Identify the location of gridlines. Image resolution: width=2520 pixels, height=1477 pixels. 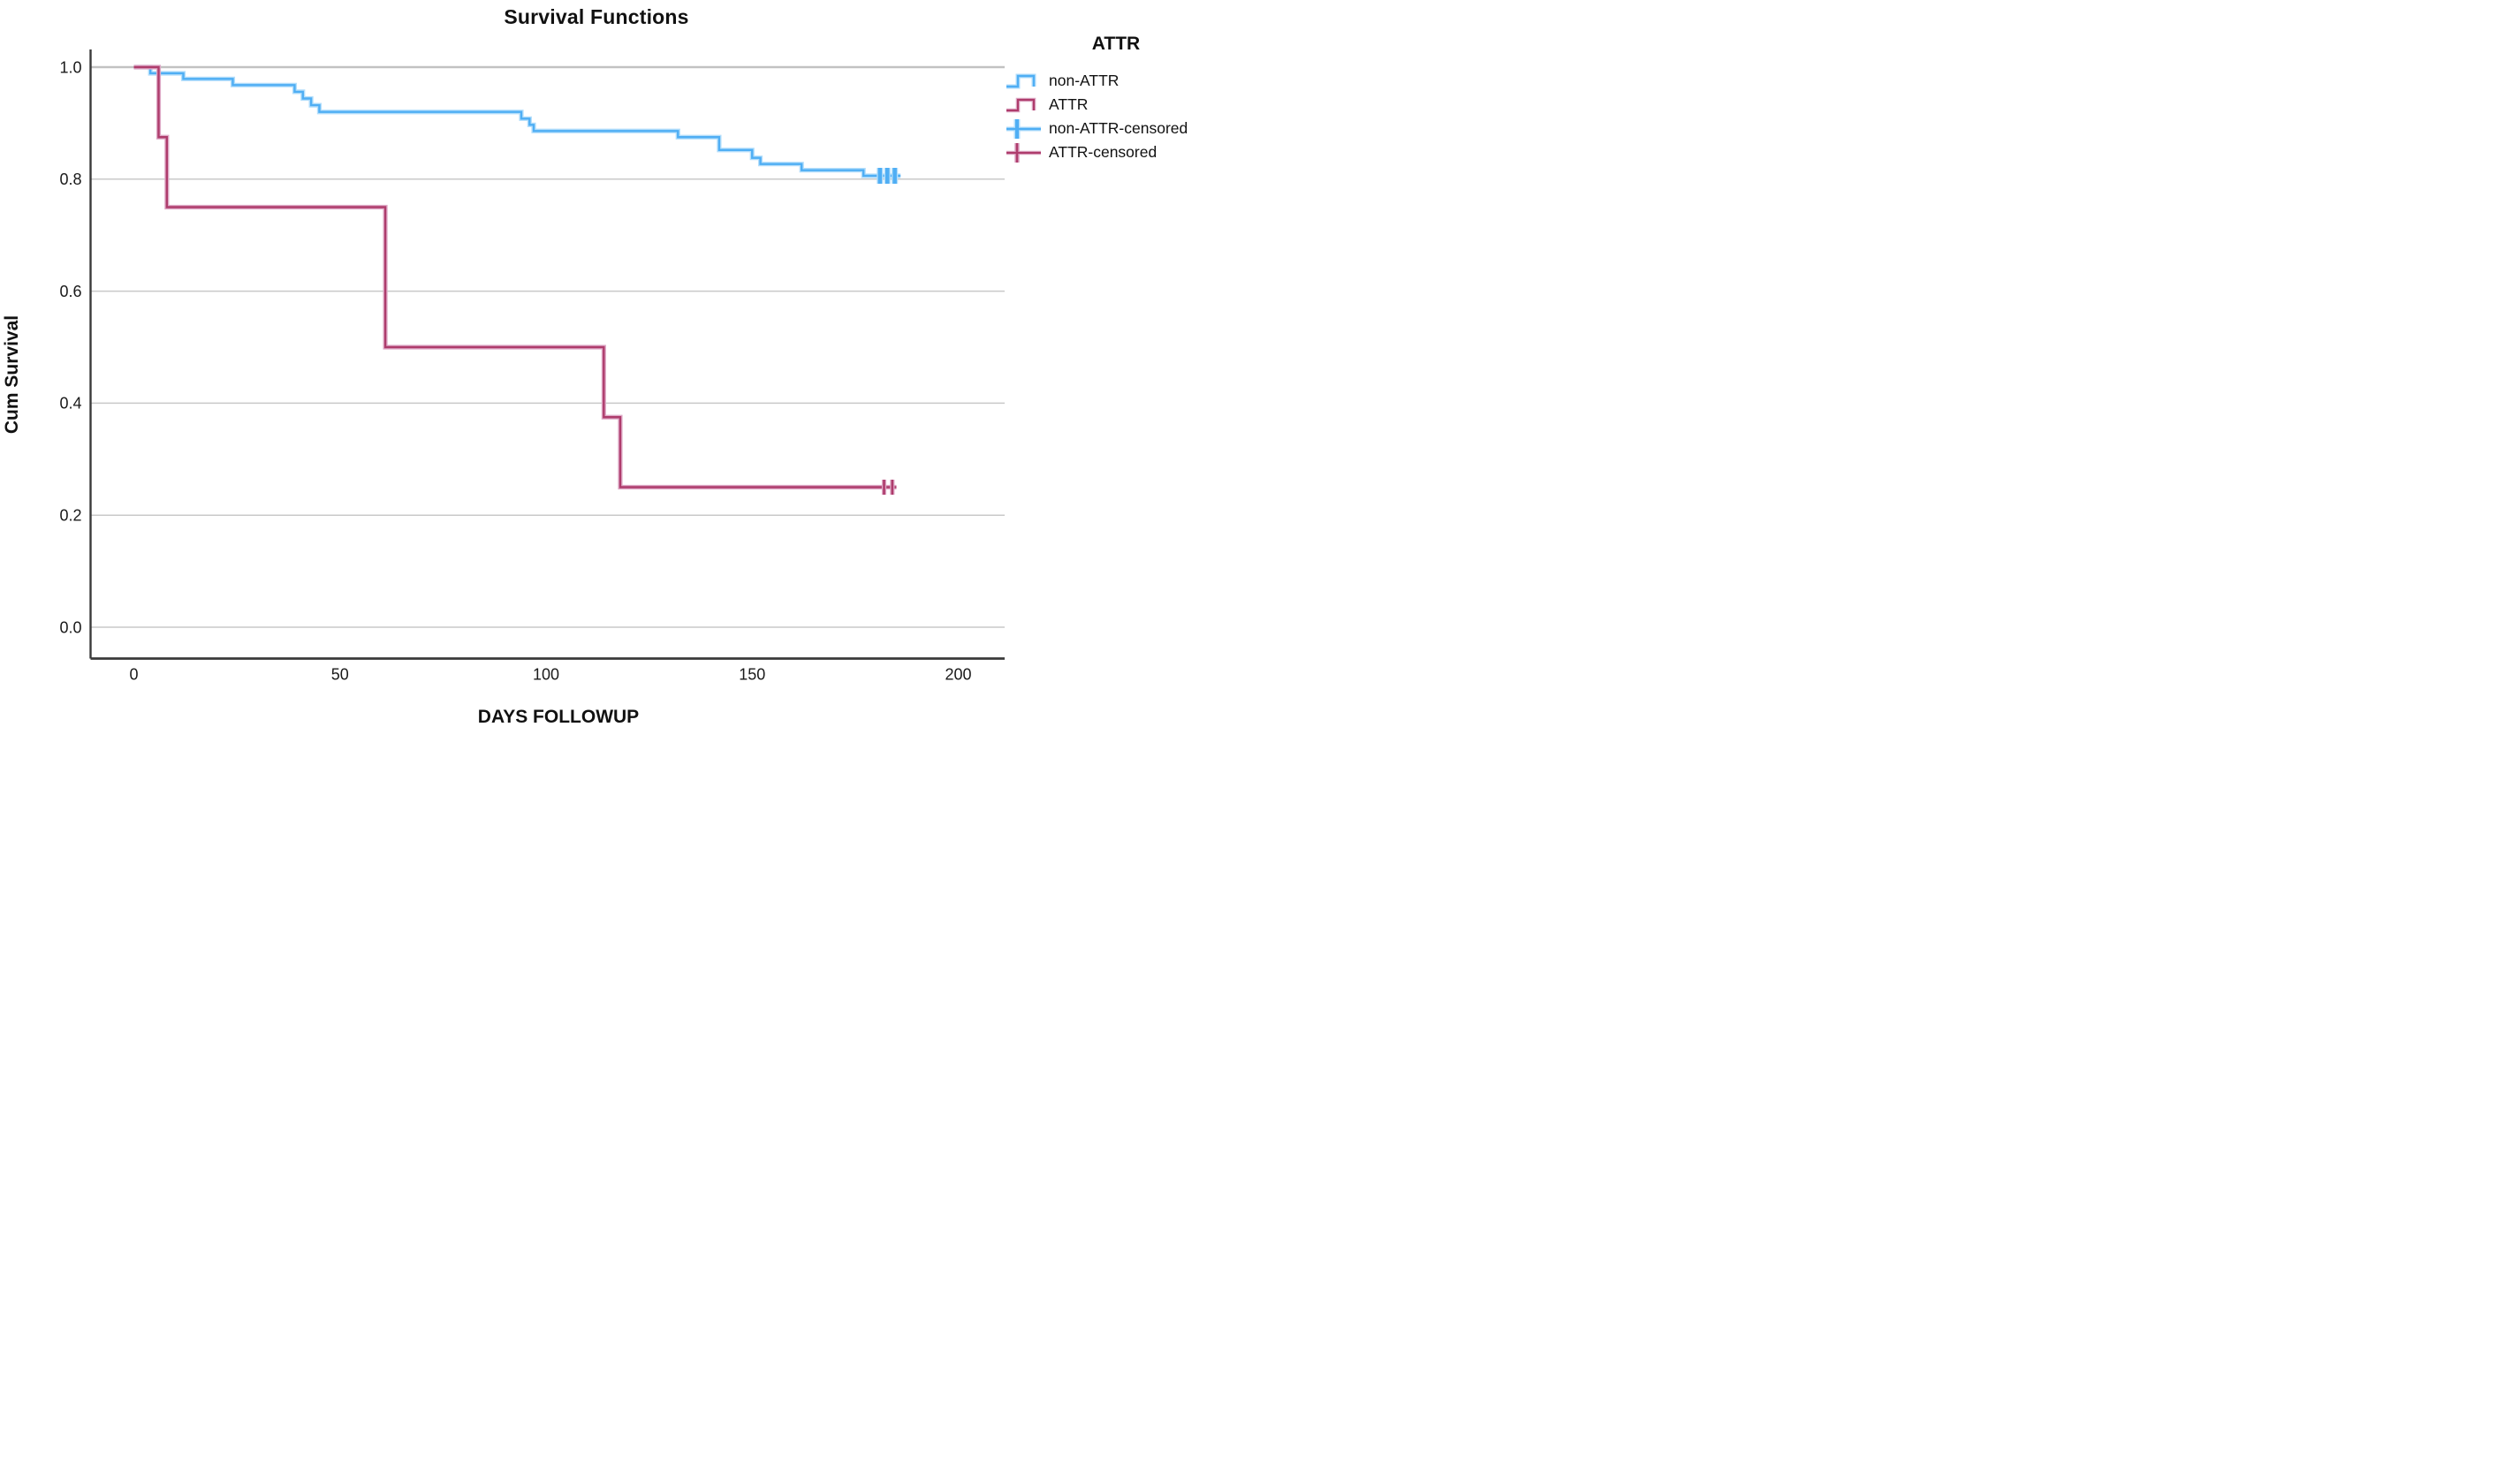
(547, 347).